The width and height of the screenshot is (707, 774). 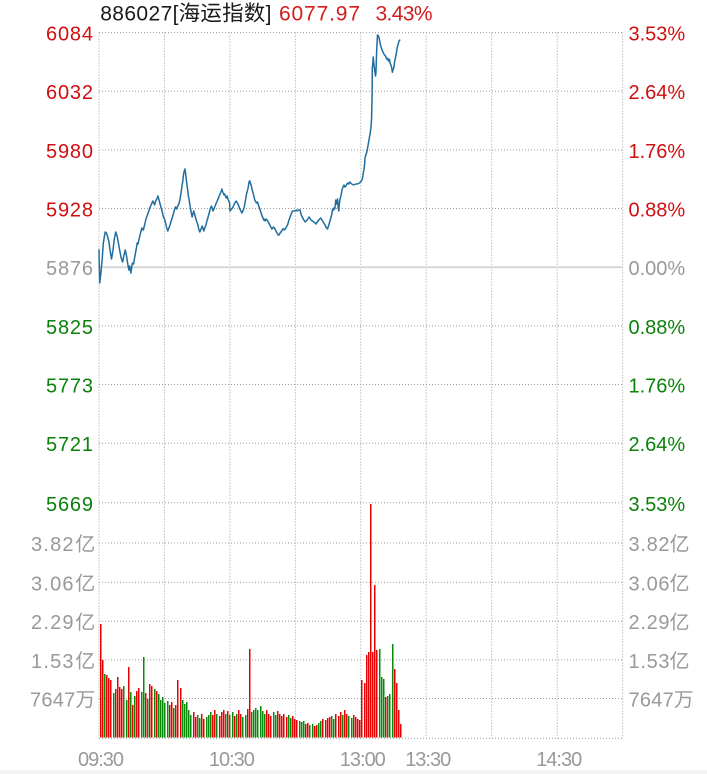 What do you see at coordinates (363, 760) in the screenshot?
I see `svg-text: 13:00` at bounding box center [363, 760].